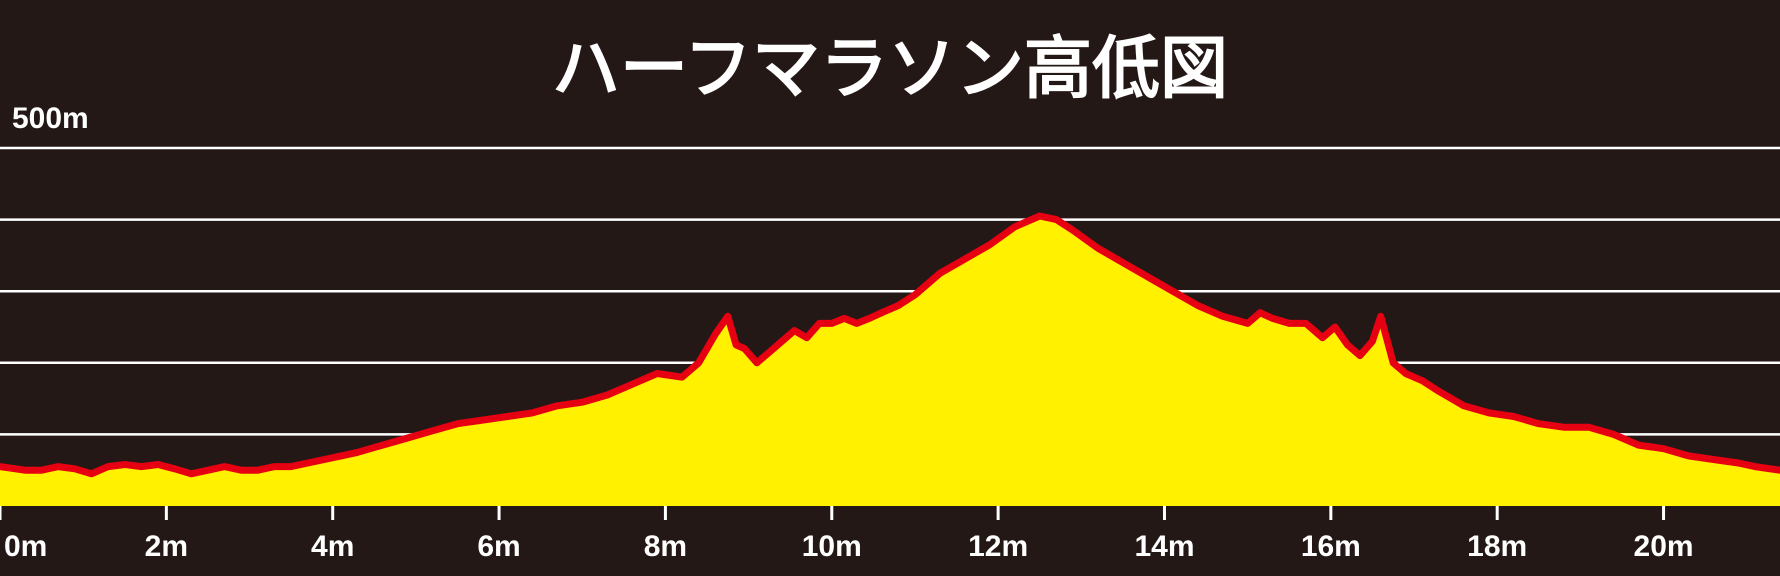  I want to click on x-tick-label-8: 8m, so click(665, 546).